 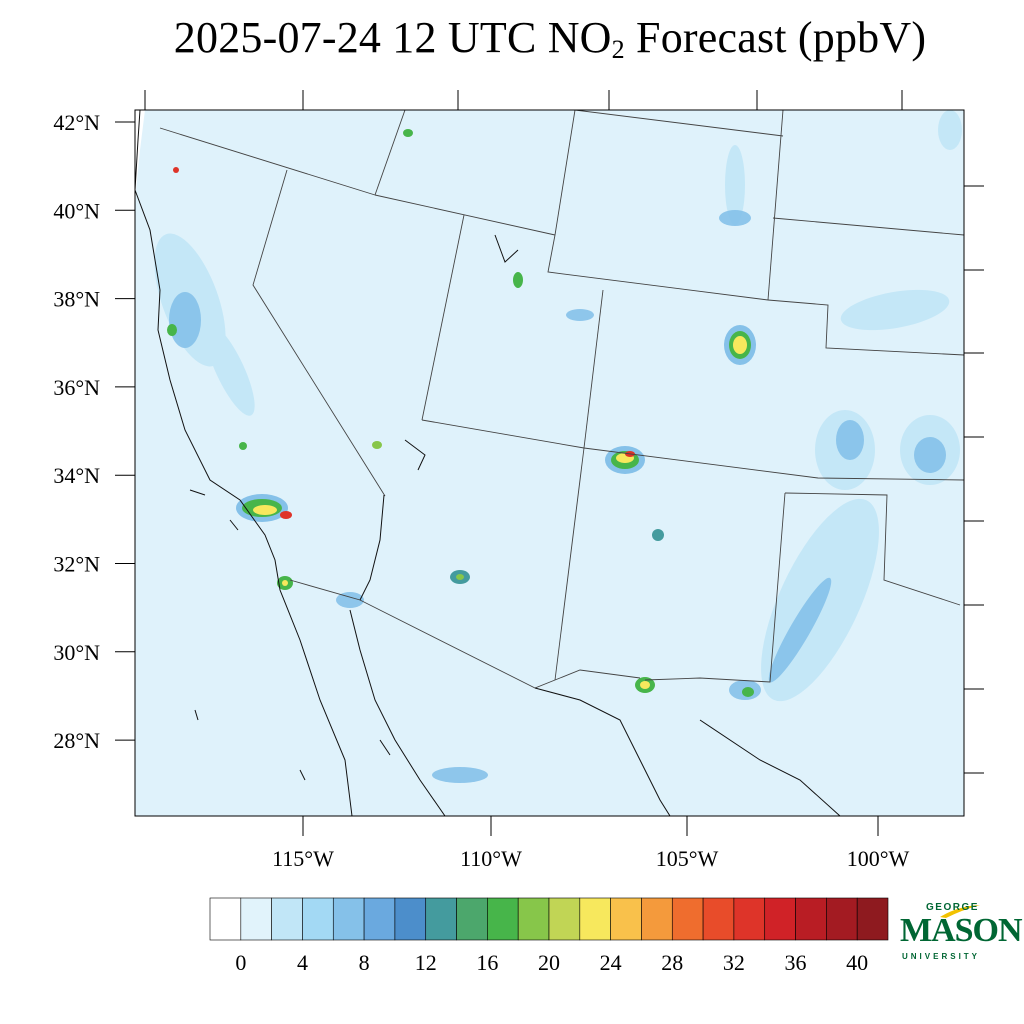 What do you see at coordinates (392, 37) in the screenshot?
I see `title-text: 2025-07-24 12 UTC NO` at bounding box center [392, 37].